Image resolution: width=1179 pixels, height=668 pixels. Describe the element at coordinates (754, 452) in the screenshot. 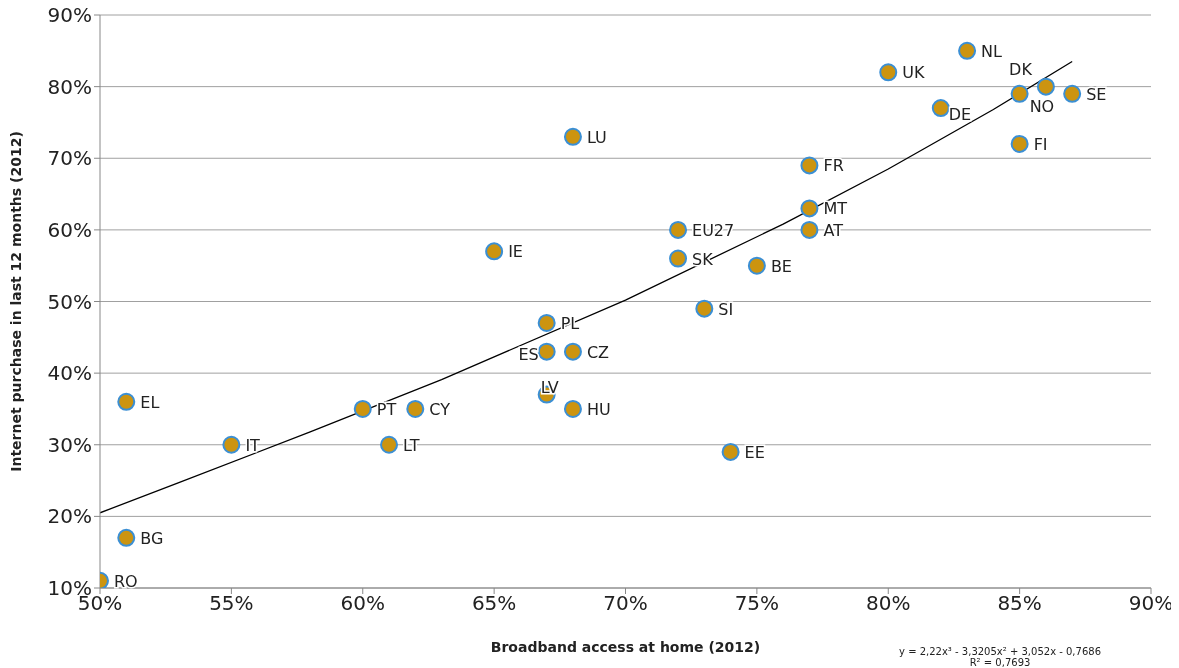

I see `annotation: EE` at that location.